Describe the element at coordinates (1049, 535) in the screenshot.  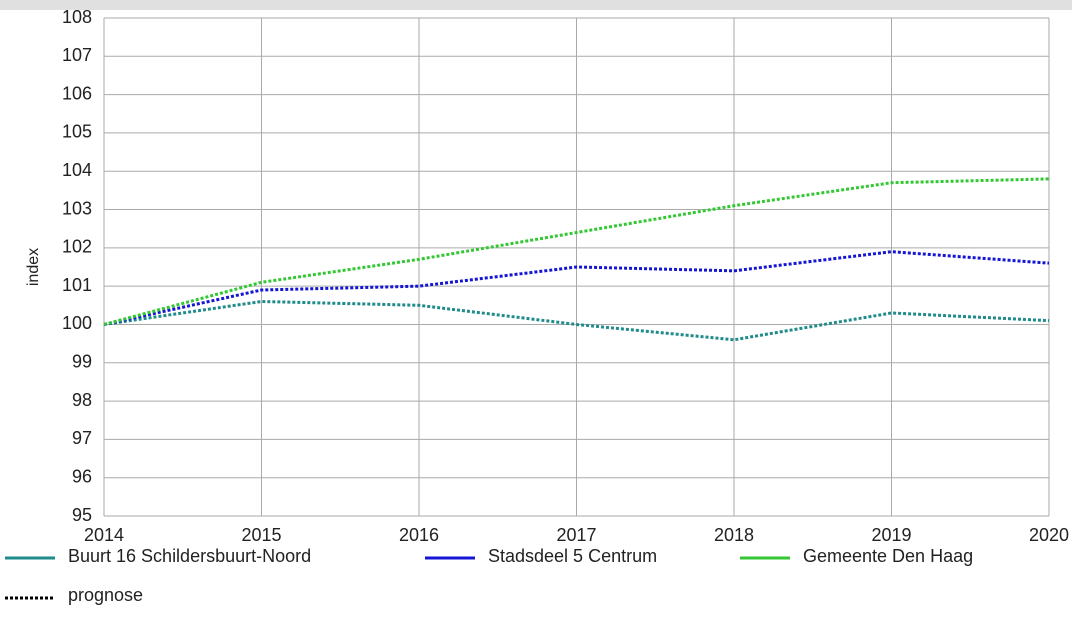
I see `x-tick-label: 2020` at that location.